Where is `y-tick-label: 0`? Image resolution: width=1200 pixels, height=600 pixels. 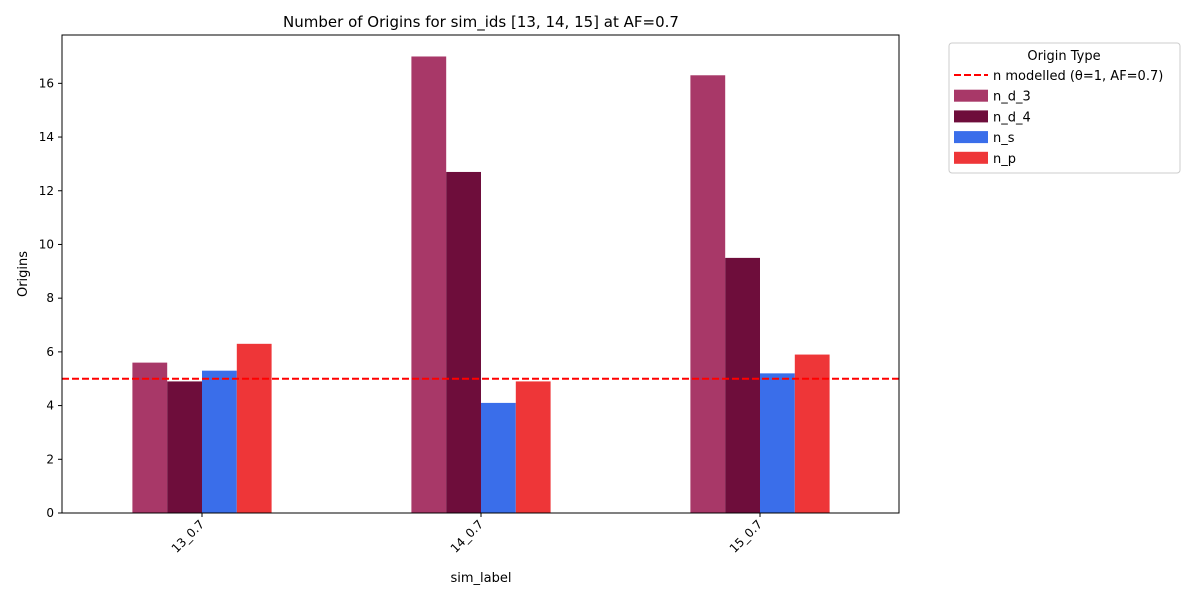
y-tick-label: 0 is located at coordinates (50, 513).